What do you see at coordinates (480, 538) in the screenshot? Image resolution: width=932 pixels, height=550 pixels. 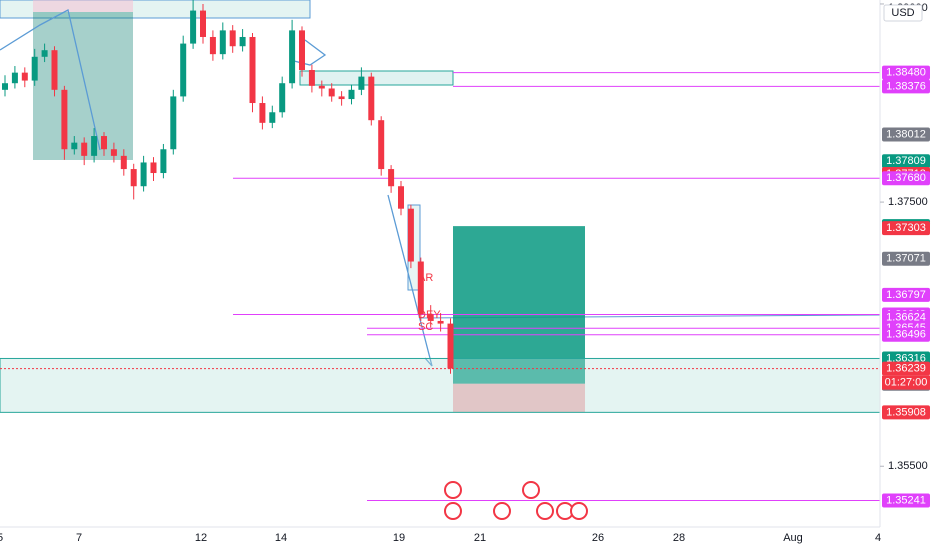 I see `x-tick-label: 21` at bounding box center [480, 538].